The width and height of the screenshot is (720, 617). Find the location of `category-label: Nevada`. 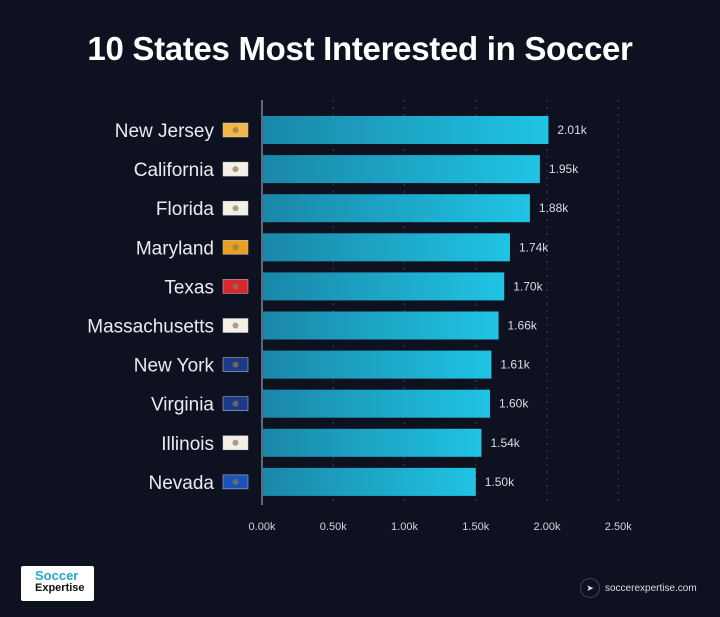

category-label: Nevada is located at coordinates (182, 483).